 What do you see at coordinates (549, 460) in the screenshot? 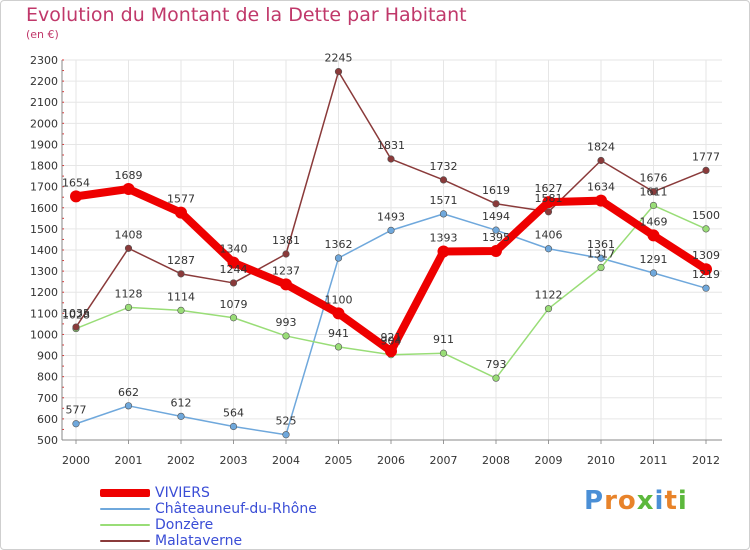
I see `x-tick-label: 2009` at bounding box center [549, 460].